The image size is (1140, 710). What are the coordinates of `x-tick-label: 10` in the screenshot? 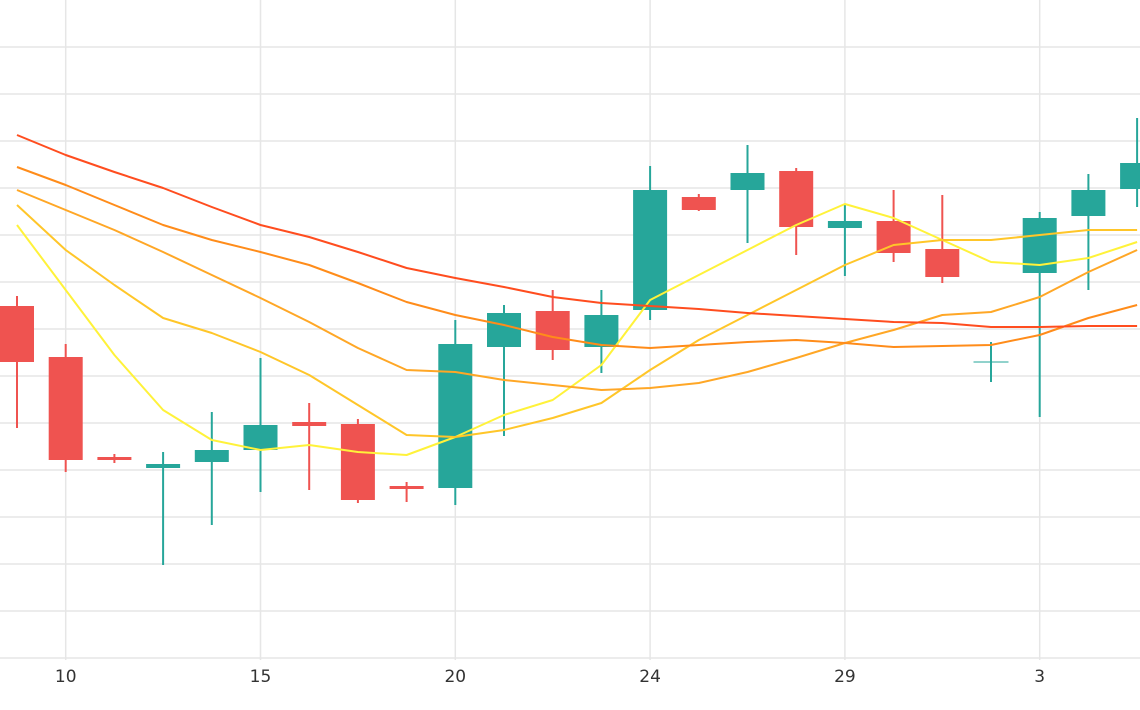 It's located at (66, 677).